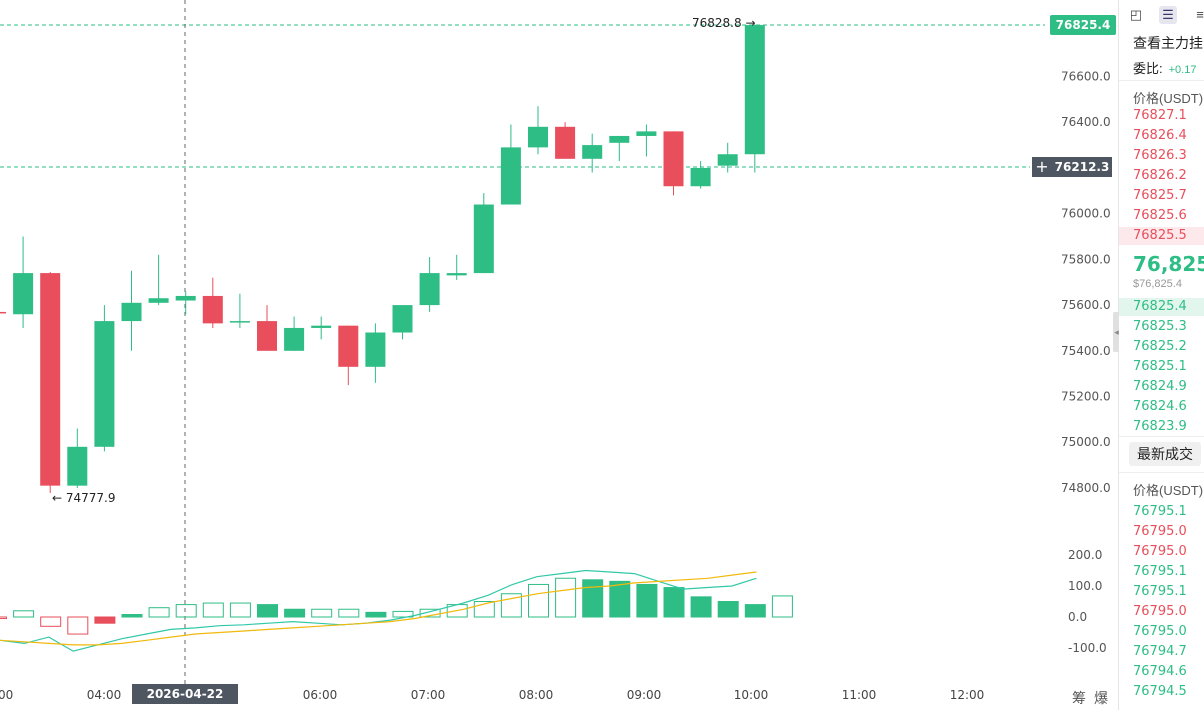 Image resolution: width=1204 pixels, height=724 pixels. I want to click on bid-highlight, so click(1161, 307).